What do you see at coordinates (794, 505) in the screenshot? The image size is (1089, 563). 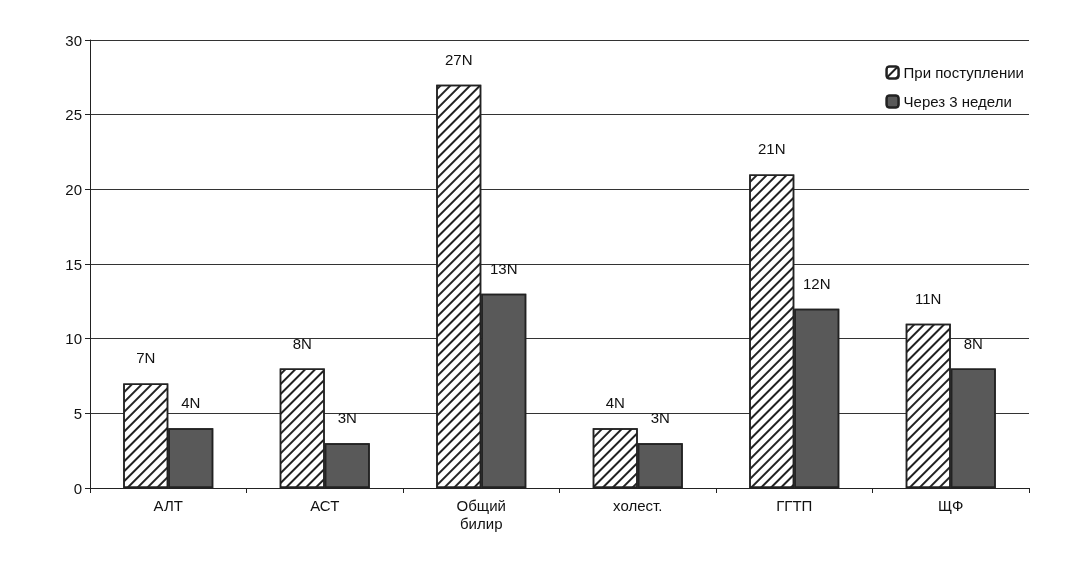 I see `x-tick-label: ГГТП` at bounding box center [794, 505].